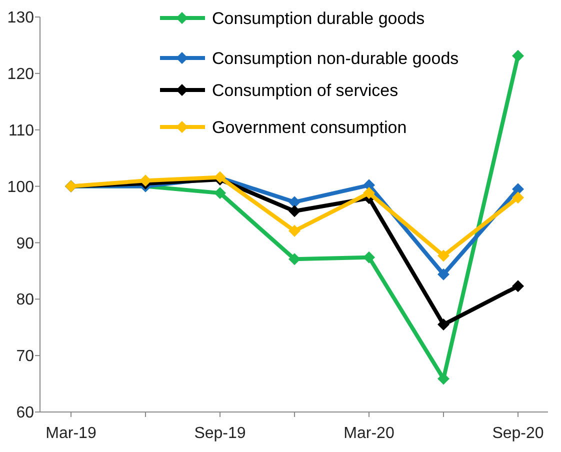 The height and width of the screenshot is (452, 561). Describe the element at coordinates (335, 58) in the screenshot. I see `legend-label: Consumption non-durable goods` at that location.